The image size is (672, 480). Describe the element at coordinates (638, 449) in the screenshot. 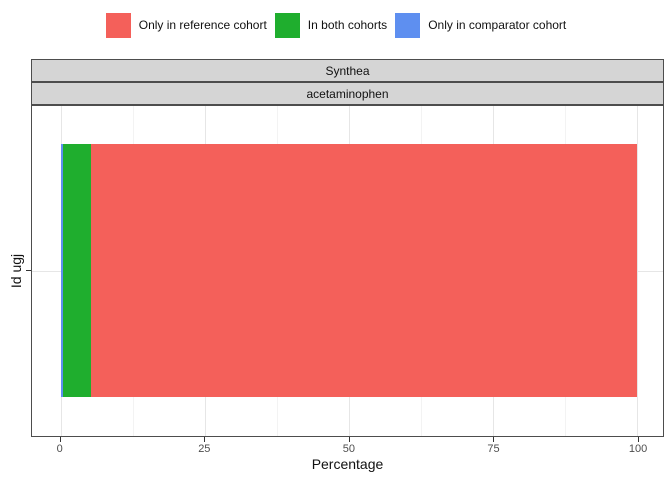

I see `x-tick-label: 100` at that location.